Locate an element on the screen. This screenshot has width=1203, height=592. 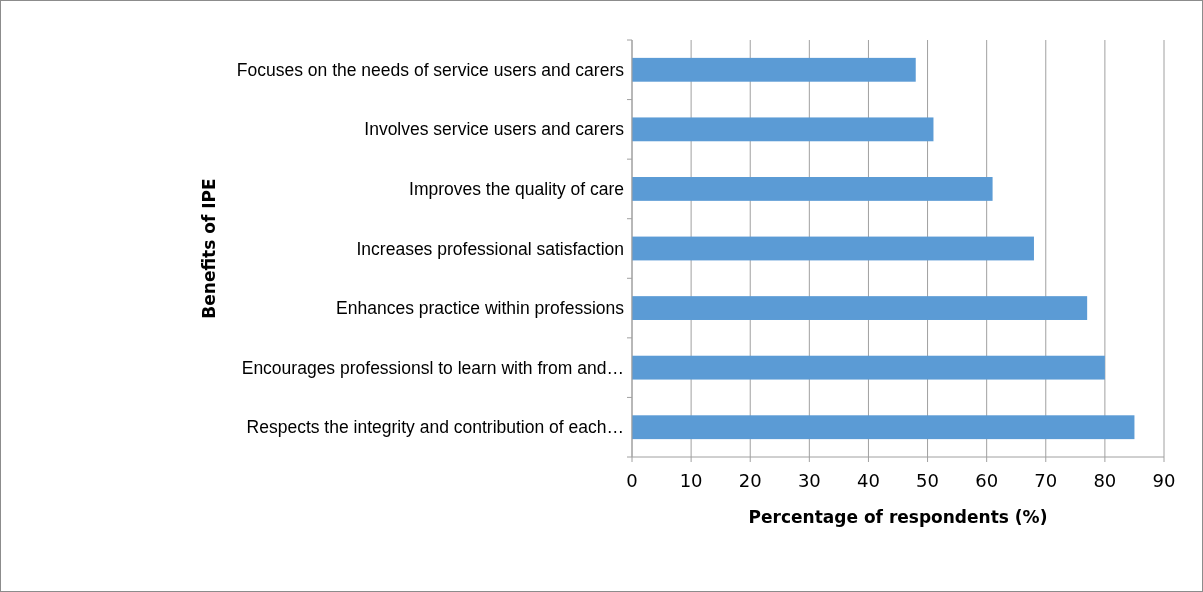
x-tick-label: 30 is located at coordinates (809, 480).